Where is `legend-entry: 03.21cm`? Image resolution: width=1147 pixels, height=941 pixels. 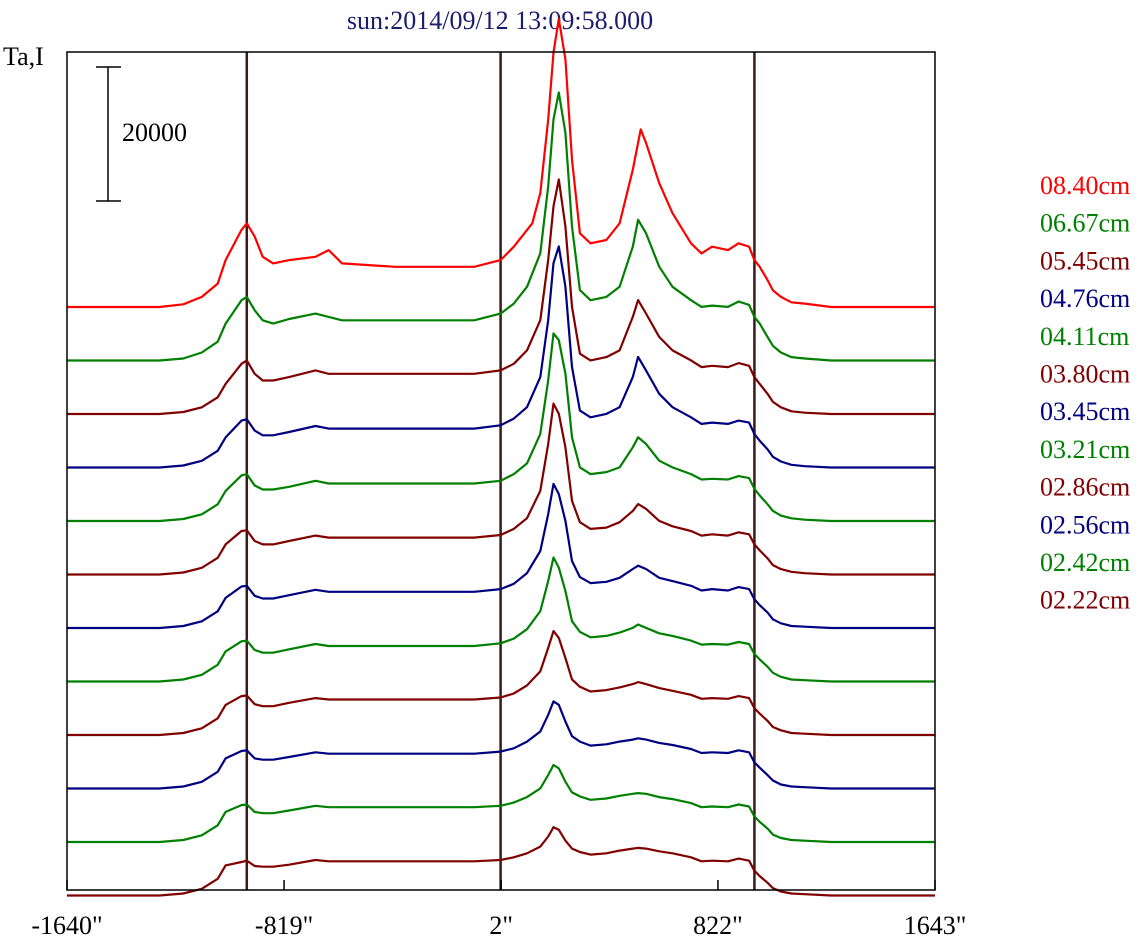 legend-entry: 03.21cm is located at coordinates (1085, 449).